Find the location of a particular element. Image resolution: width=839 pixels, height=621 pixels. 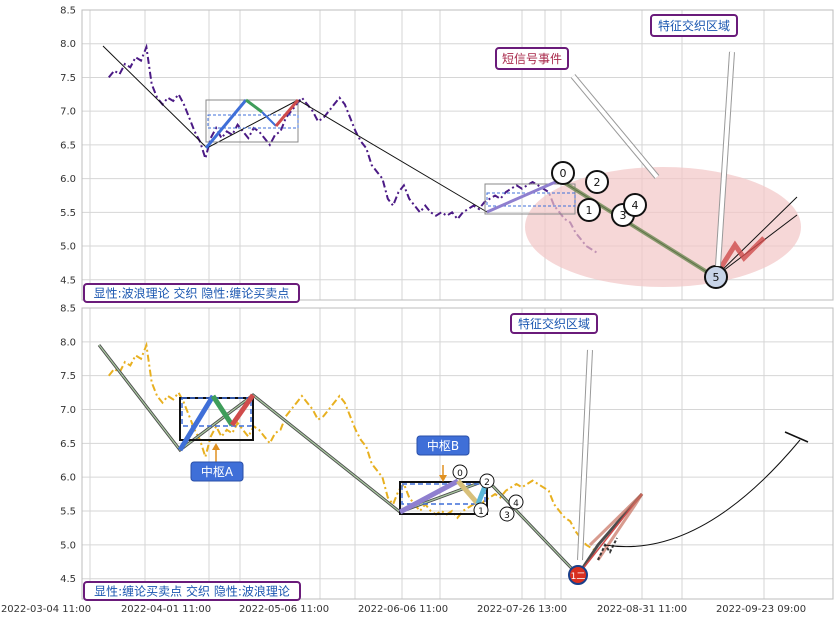

top-y-tick-label: 6.5 is located at coordinates (68, 145).